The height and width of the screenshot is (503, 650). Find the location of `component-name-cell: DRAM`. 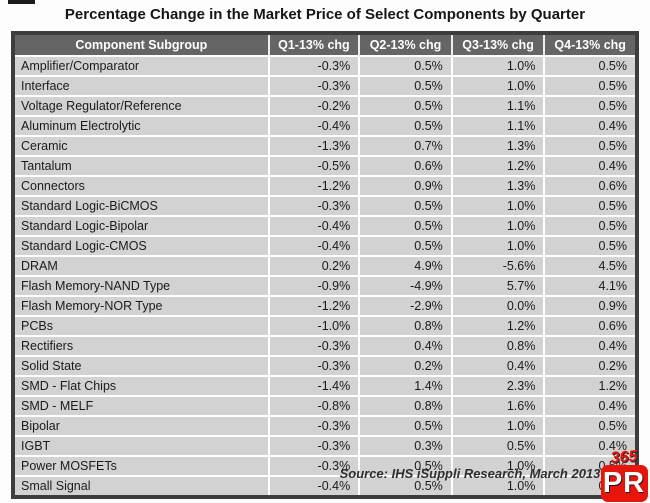

component-name-cell: DRAM is located at coordinates (141, 265).